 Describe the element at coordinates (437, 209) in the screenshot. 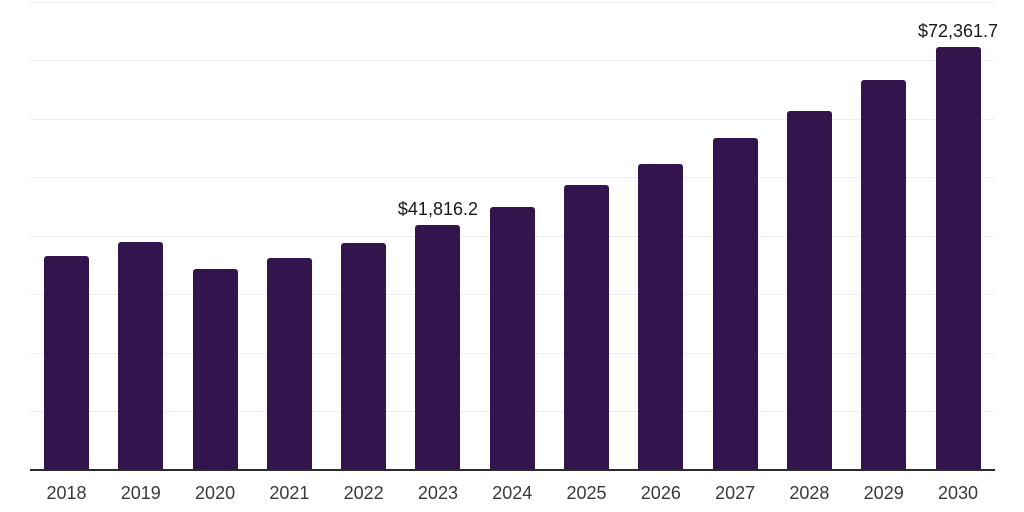

I see `data-label-2023: $41,816.2` at that location.